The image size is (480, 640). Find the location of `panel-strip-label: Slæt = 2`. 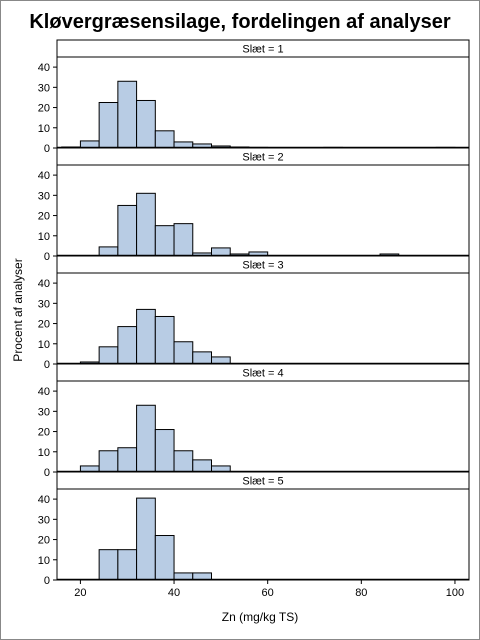

panel-strip-label: Slæt = 2 is located at coordinates (262, 158).